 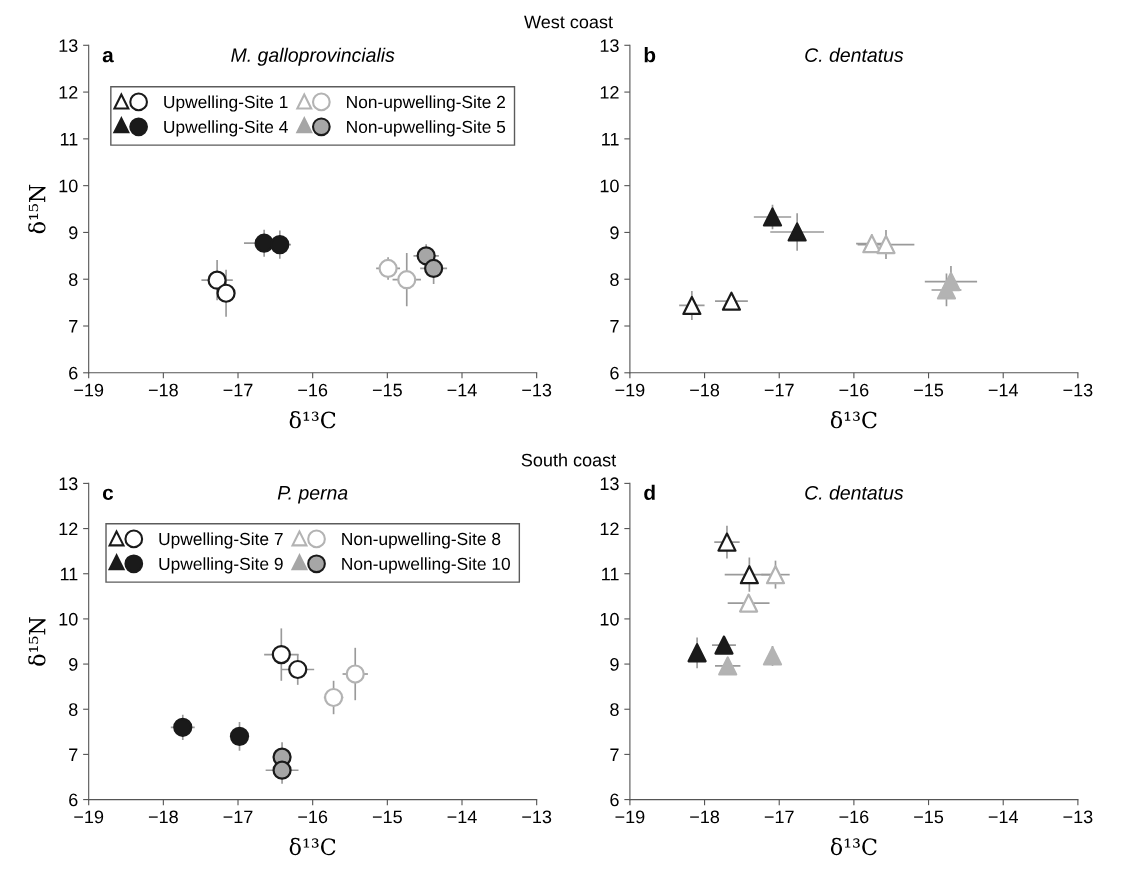 What do you see at coordinates (568, 22) in the screenshot?
I see `chart-subtitle: West coast` at bounding box center [568, 22].